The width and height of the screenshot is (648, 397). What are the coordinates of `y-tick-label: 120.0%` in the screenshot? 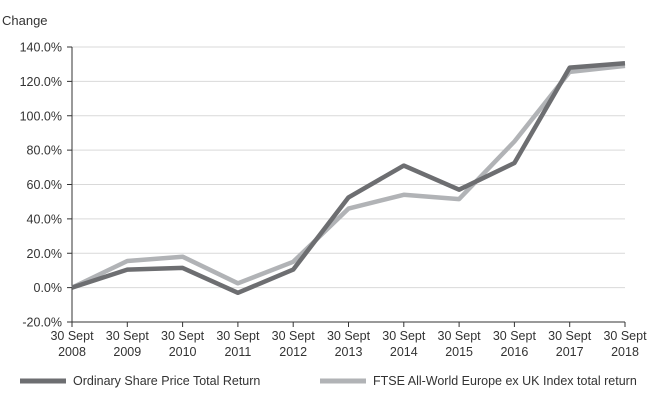 It's located at (41, 82).